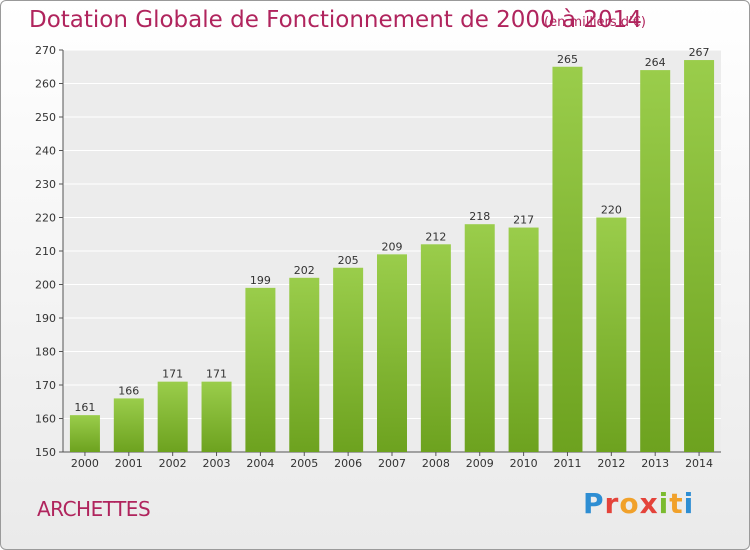 Image resolution: width=750 pixels, height=550 pixels. What do you see at coordinates (304, 463) in the screenshot?
I see `x-tick-label: 2005` at bounding box center [304, 463].